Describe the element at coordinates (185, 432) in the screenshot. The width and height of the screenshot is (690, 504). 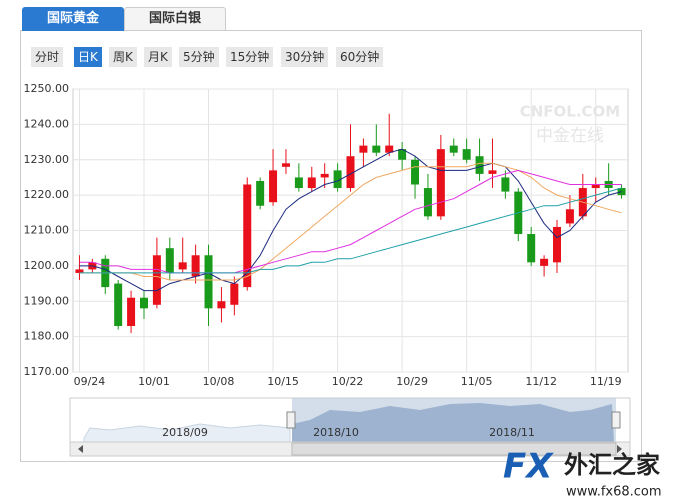
I see `navigator-label: 2018/09` at that location.